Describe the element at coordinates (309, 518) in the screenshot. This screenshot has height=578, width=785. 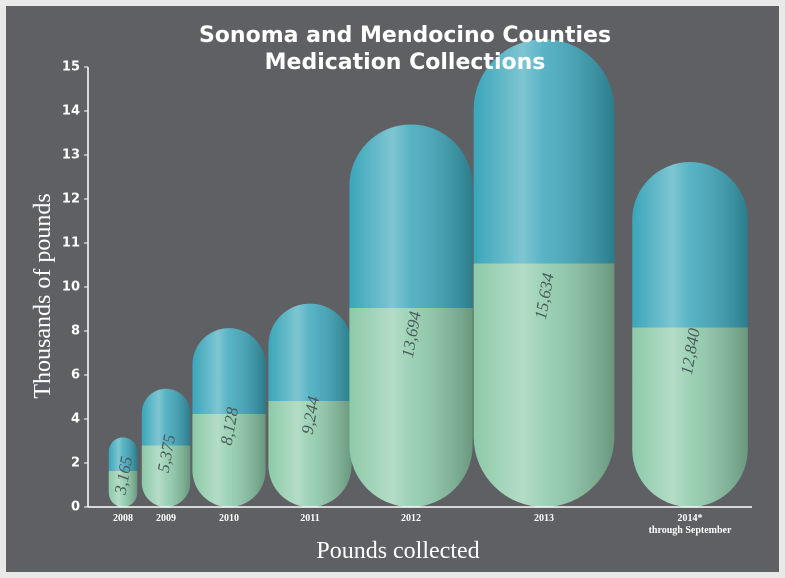
I see `x-tick-label: 2011` at that location.